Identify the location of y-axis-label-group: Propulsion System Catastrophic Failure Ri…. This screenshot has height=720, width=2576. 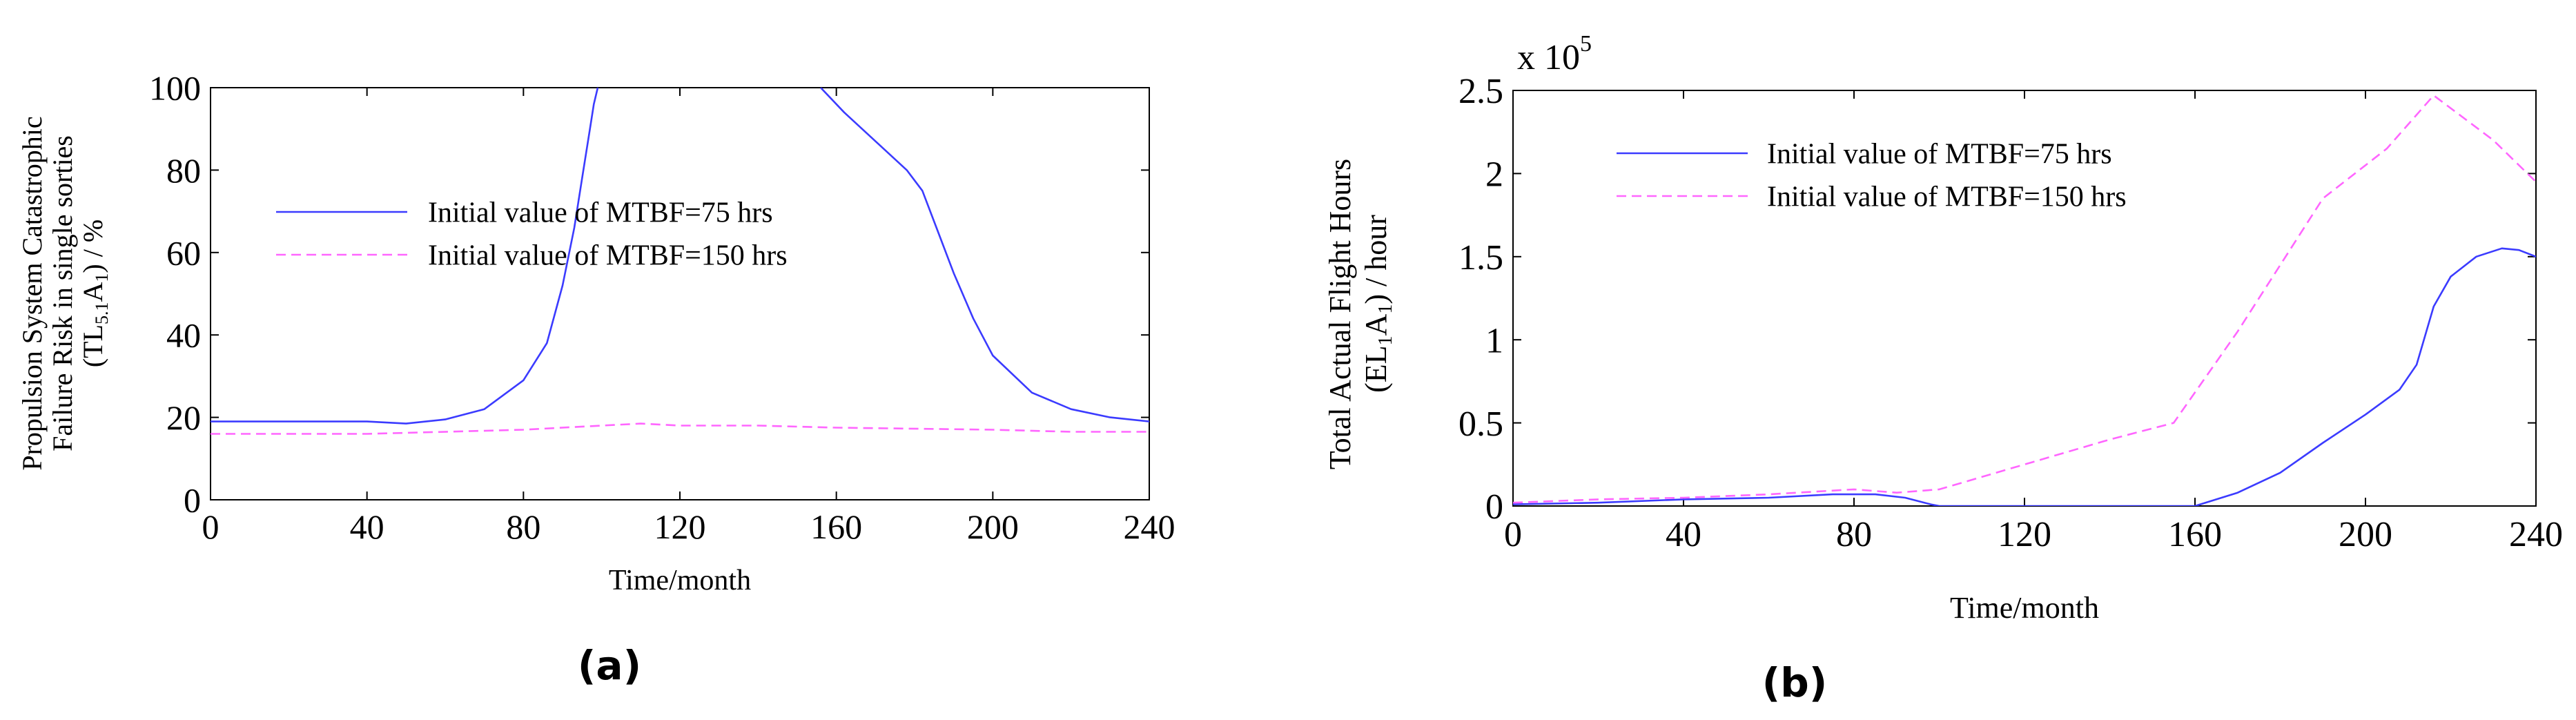
(64, 293).